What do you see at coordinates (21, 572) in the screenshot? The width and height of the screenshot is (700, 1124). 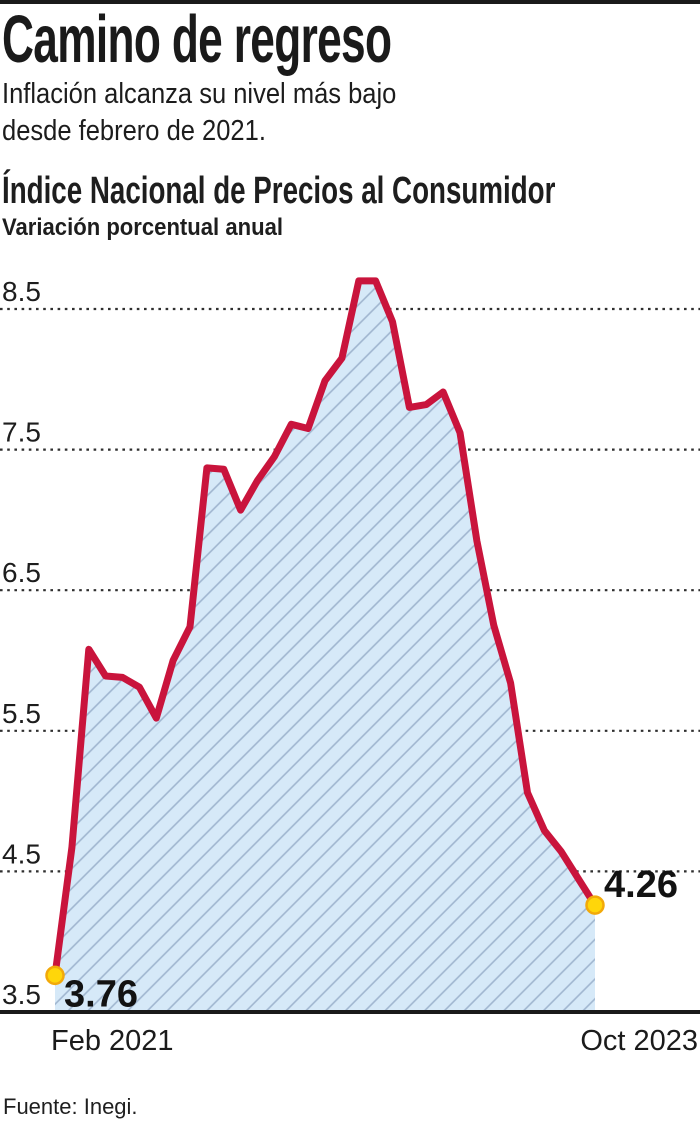 I see `y-tick-label: 6.5` at bounding box center [21, 572].